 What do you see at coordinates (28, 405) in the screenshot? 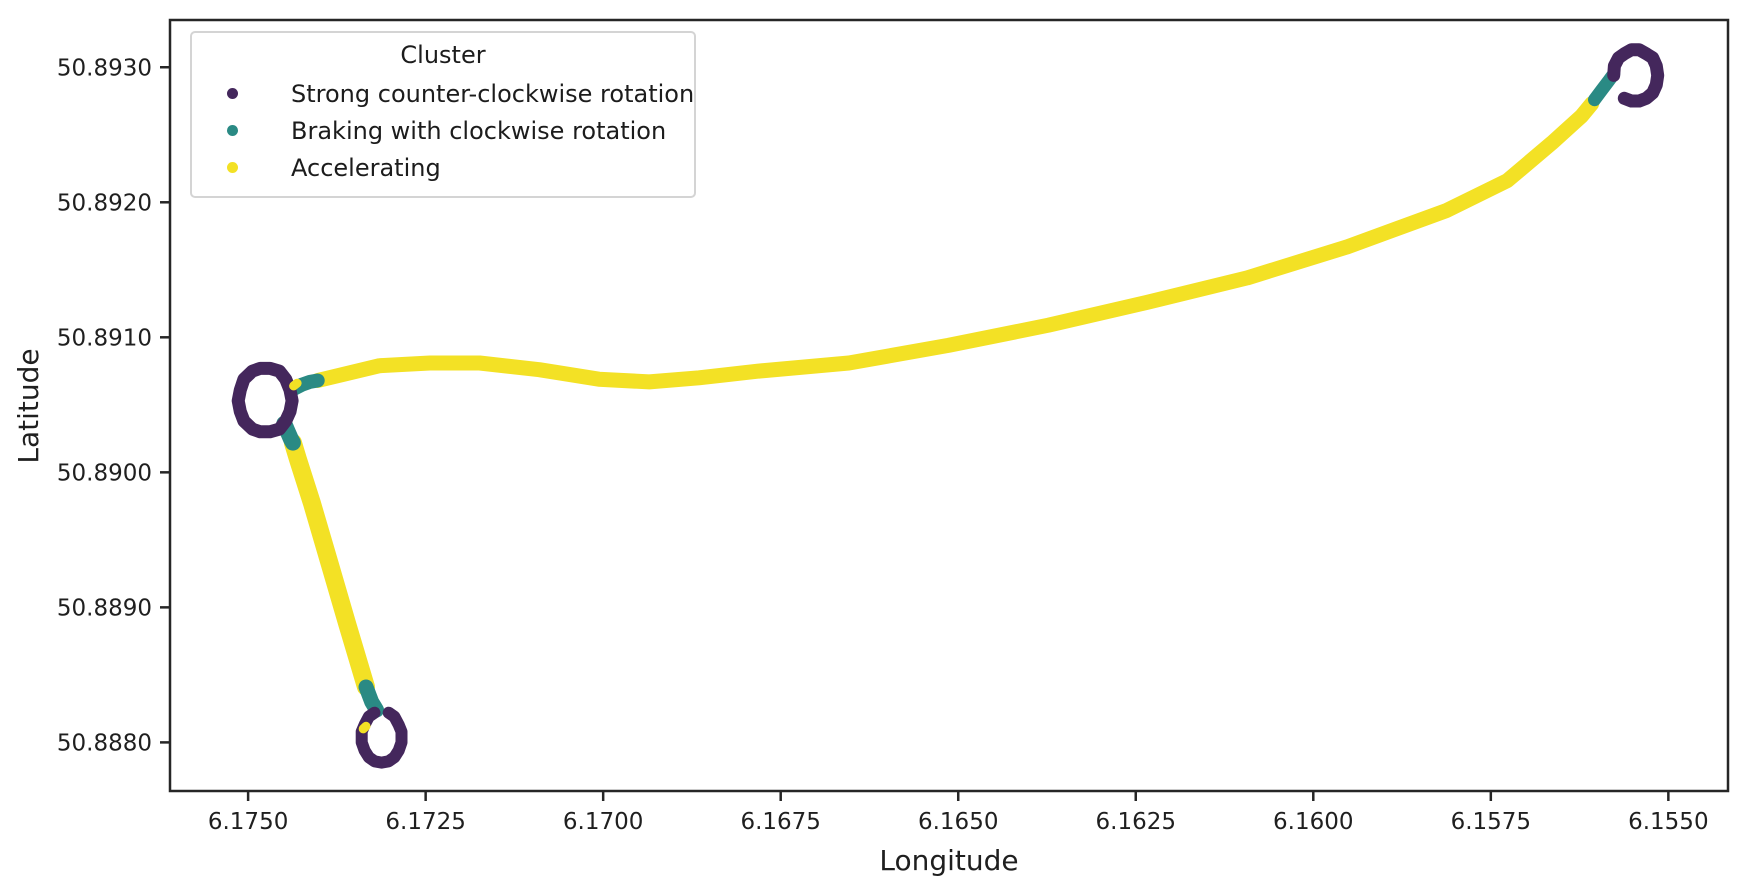
I see `y-axis-label: Latitude` at bounding box center [28, 405].